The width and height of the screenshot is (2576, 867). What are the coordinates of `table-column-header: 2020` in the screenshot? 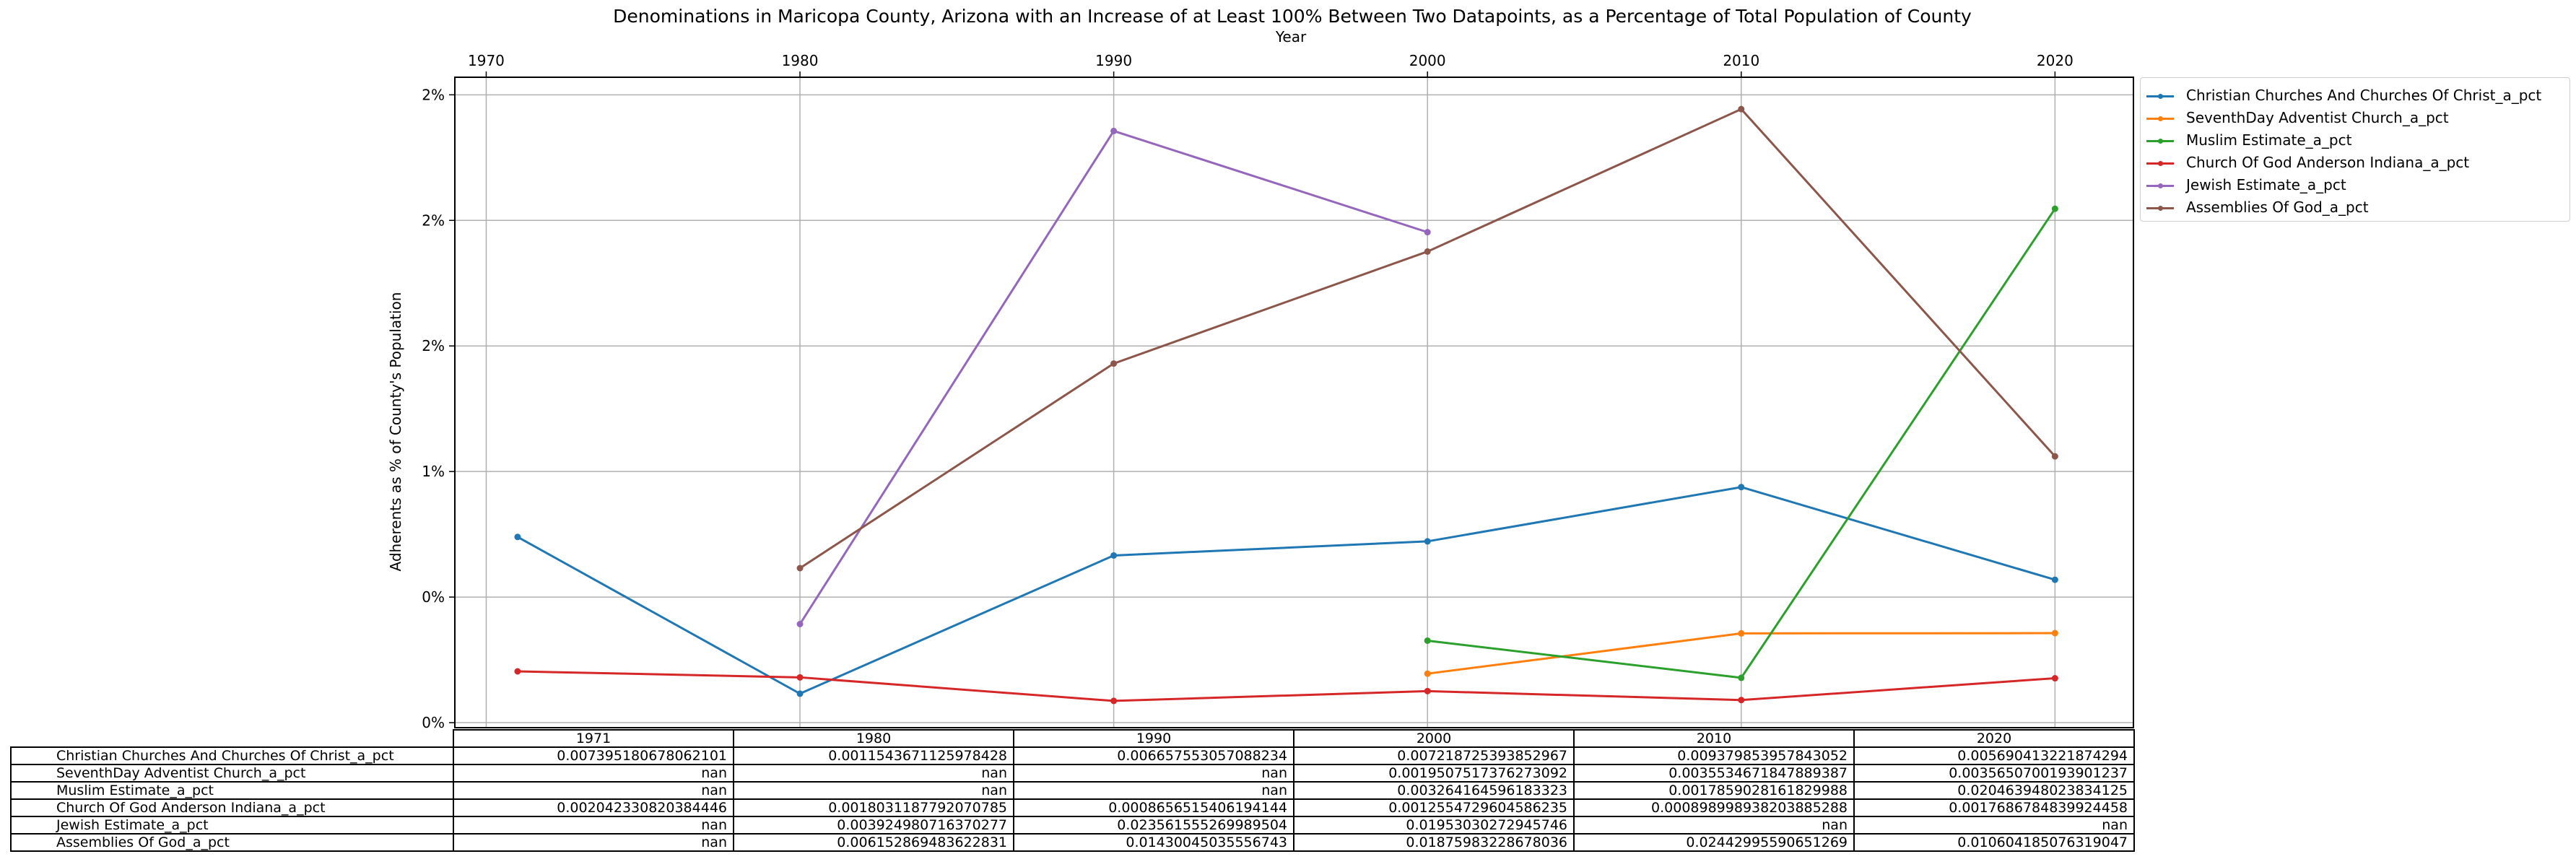 It's located at (1994, 739).